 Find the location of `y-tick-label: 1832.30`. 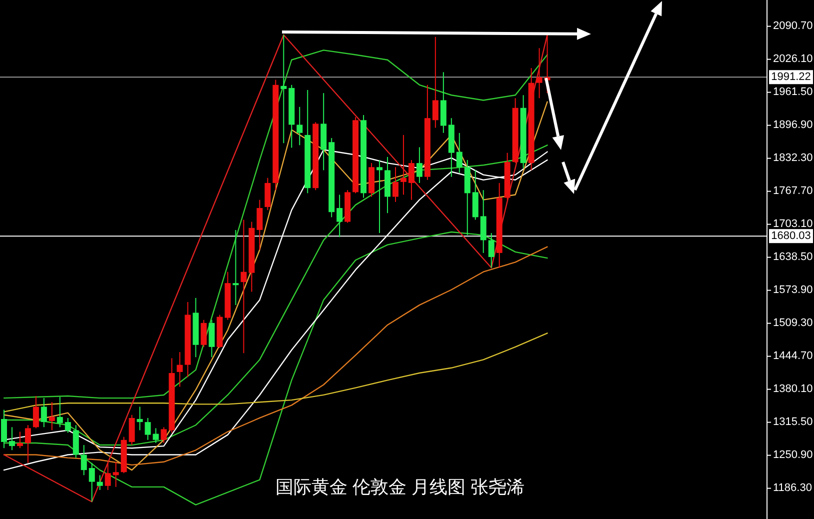

y-tick-label: 1832.30 is located at coordinates (793, 158).